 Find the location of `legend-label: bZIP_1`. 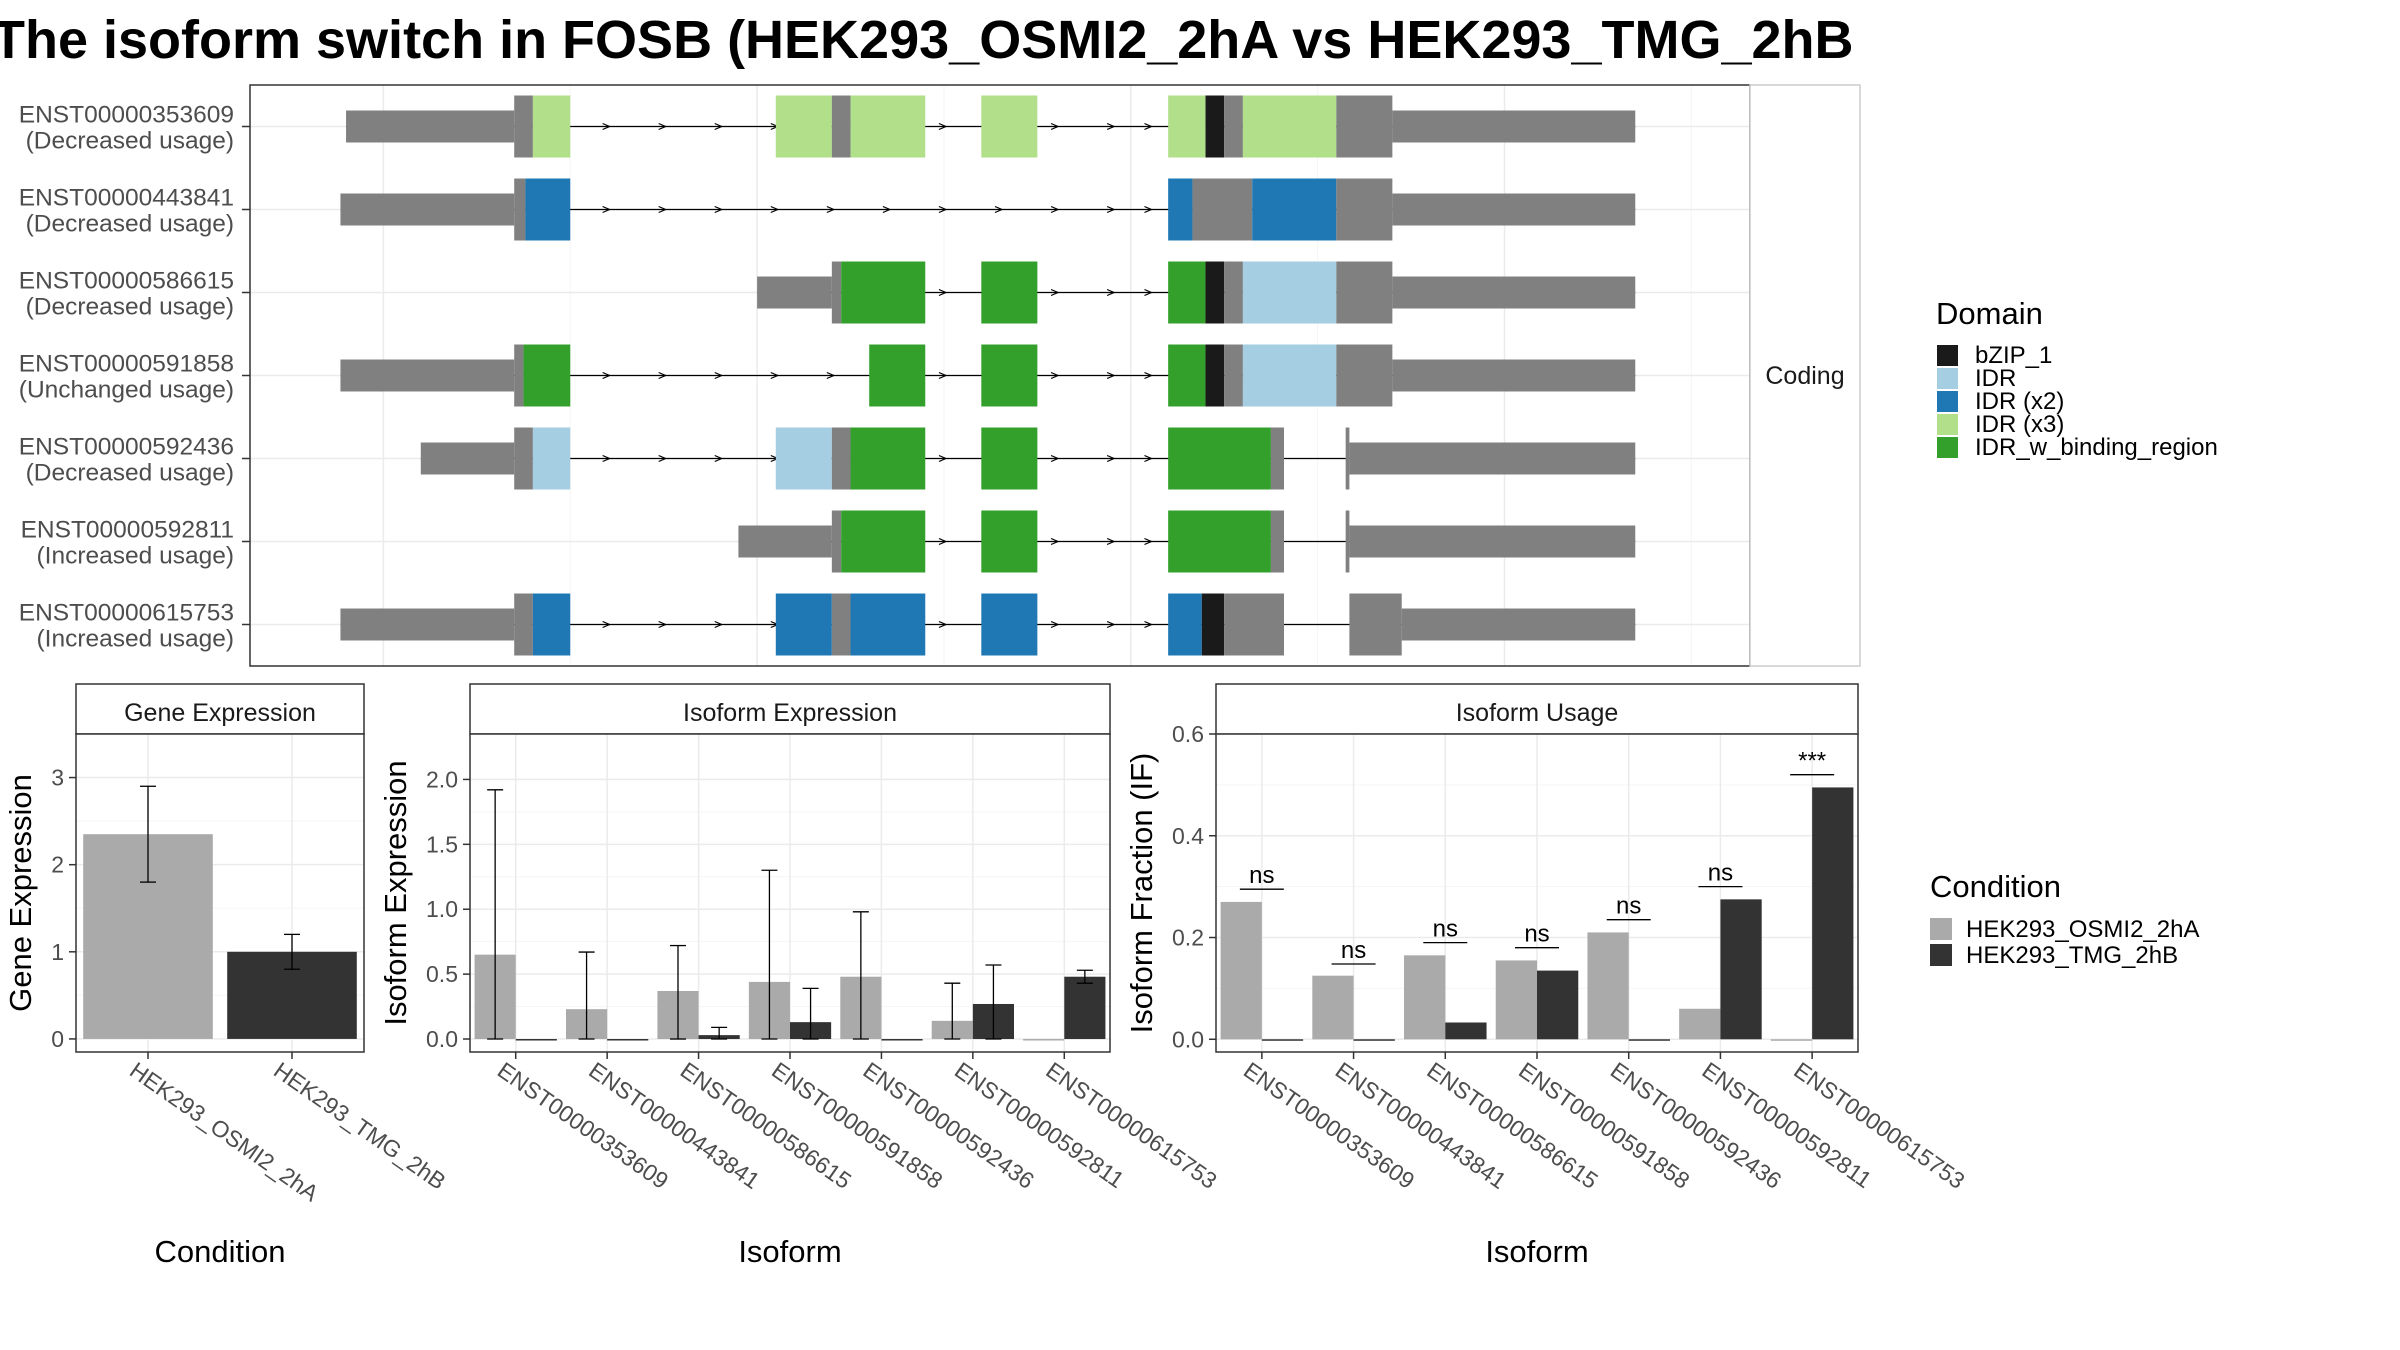

legend-label: bZIP_1 is located at coordinates (2013, 355).